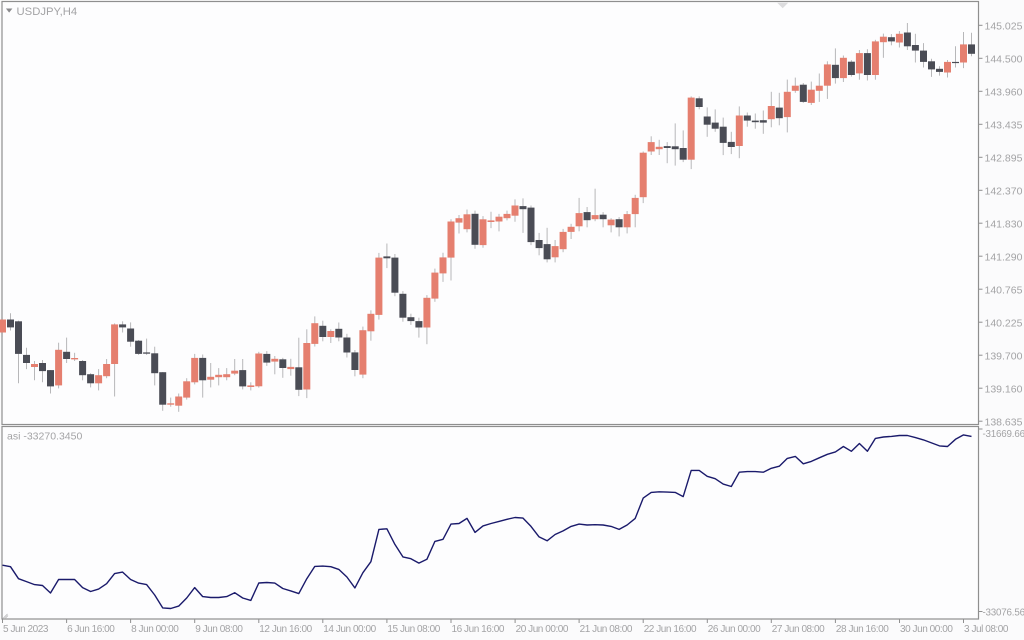 This screenshot has height=640, width=1024. I want to click on svg-text: 3 Jul 08:00, so click(986, 629).